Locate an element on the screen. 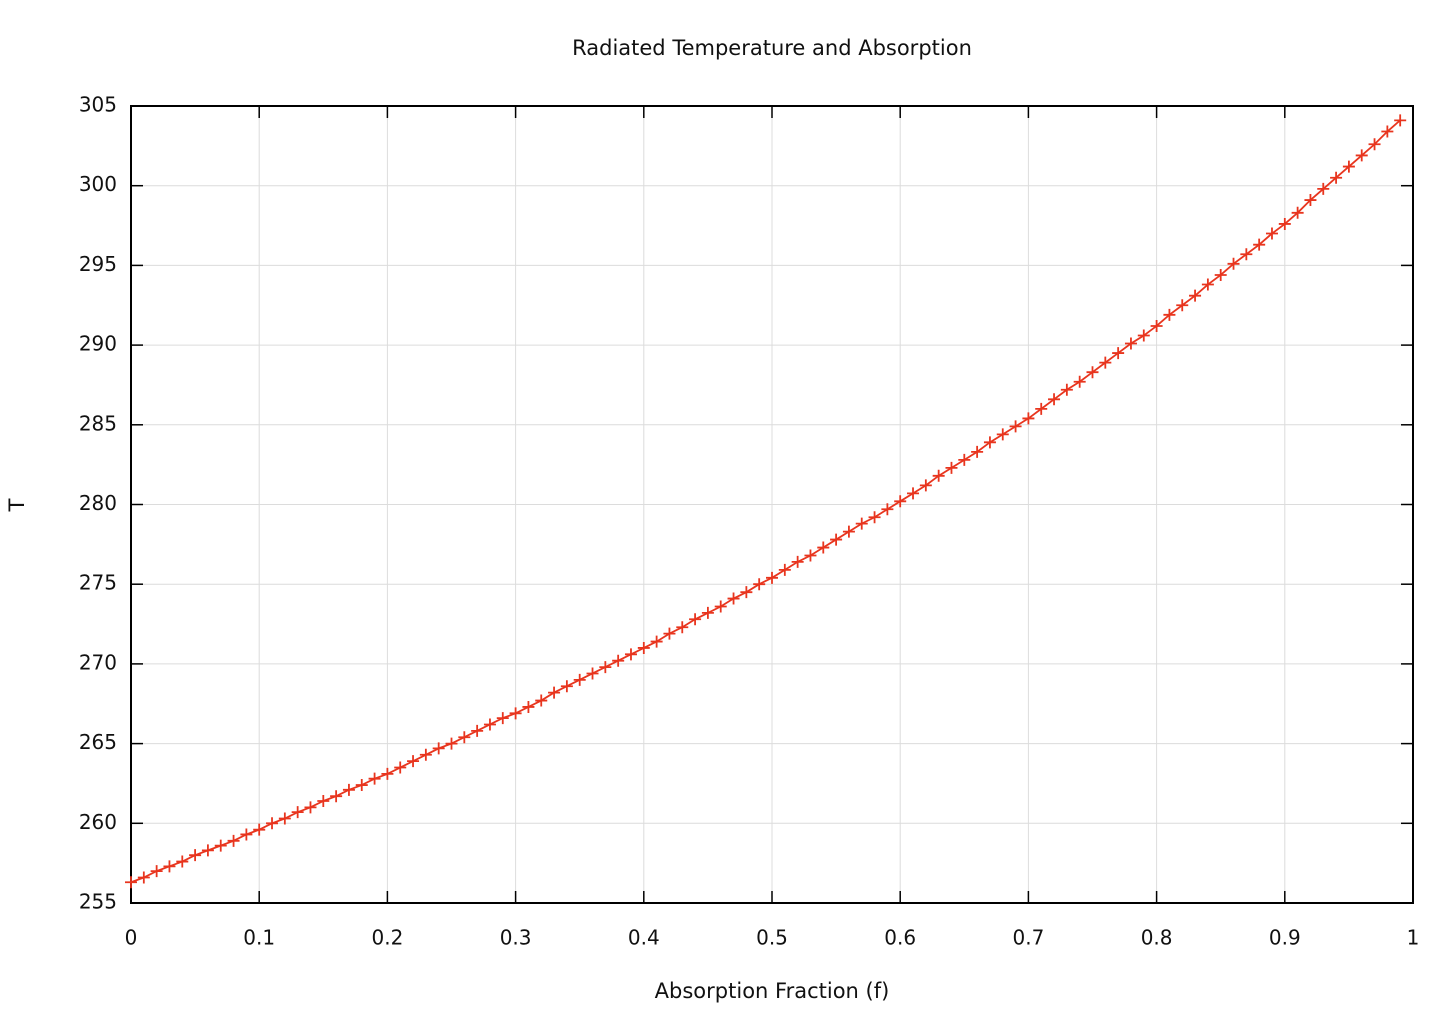 This screenshot has height=1022, width=1456. x-tick-label: 0.8 is located at coordinates (1157, 938).